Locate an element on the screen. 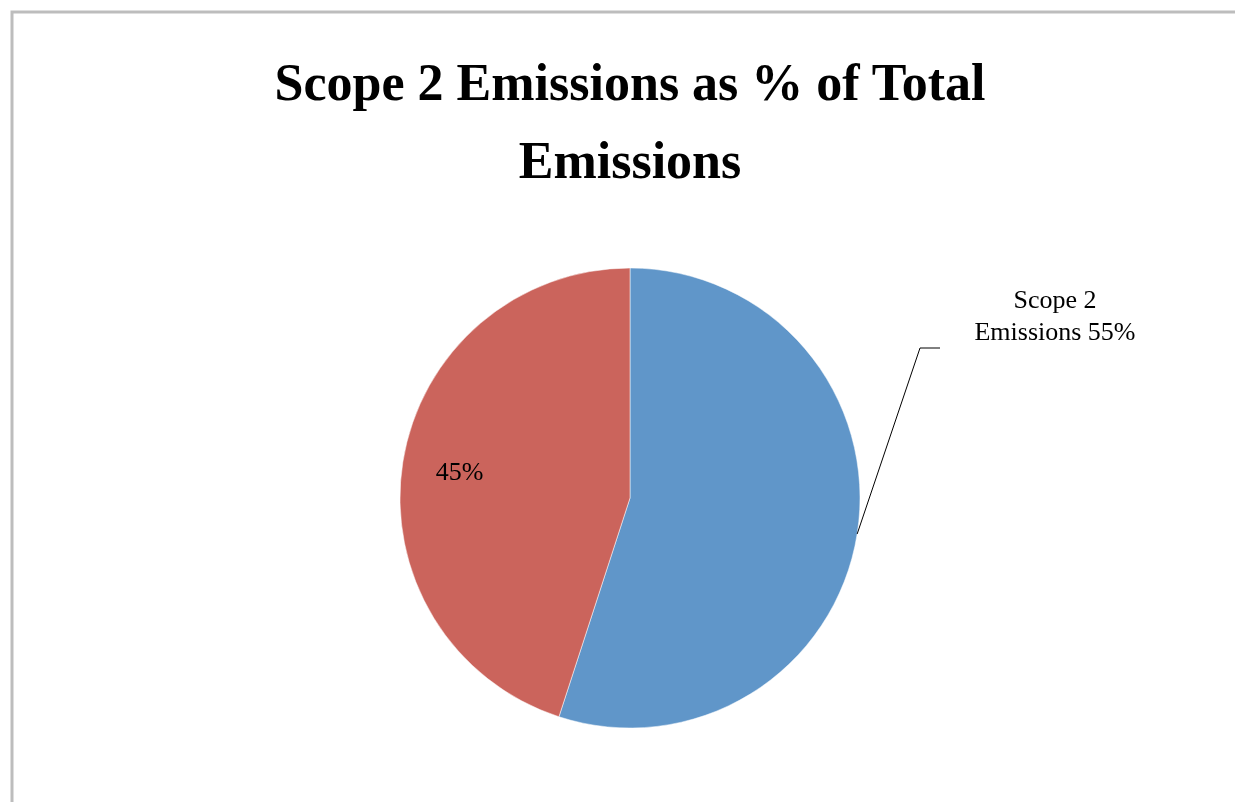 The image size is (1235, 802). data-label: 45% is located at coordinates (459, 472).